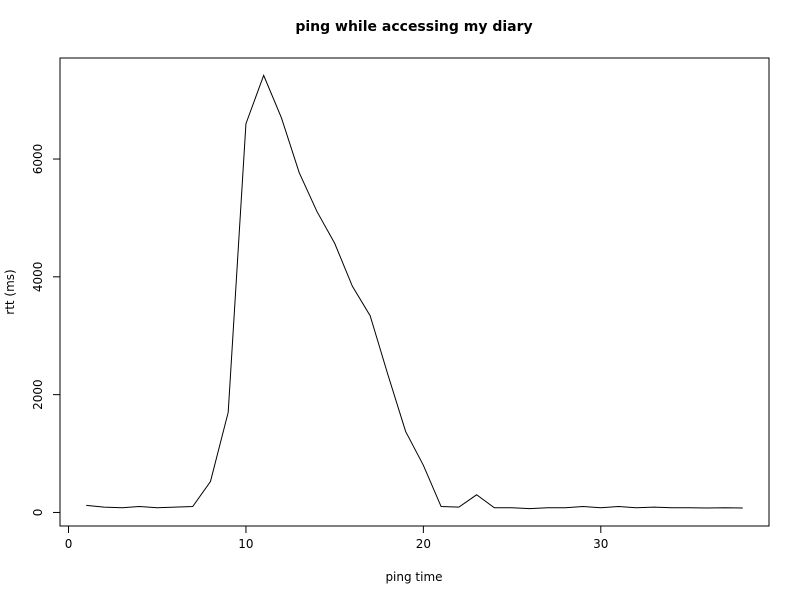 Image resolution: width=800 pixels, height=600 pixels. I want to click on y-tick-label: 4000, so click(38, 277).